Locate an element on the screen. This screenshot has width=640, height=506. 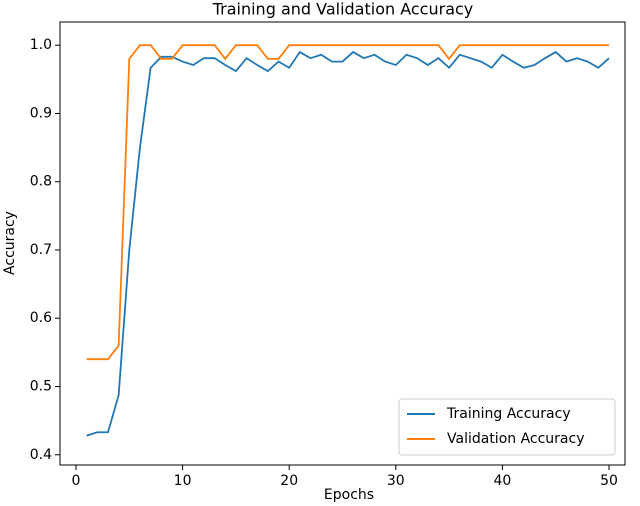
y-tick-label: 1.0 is located at coordinates (41, 45).